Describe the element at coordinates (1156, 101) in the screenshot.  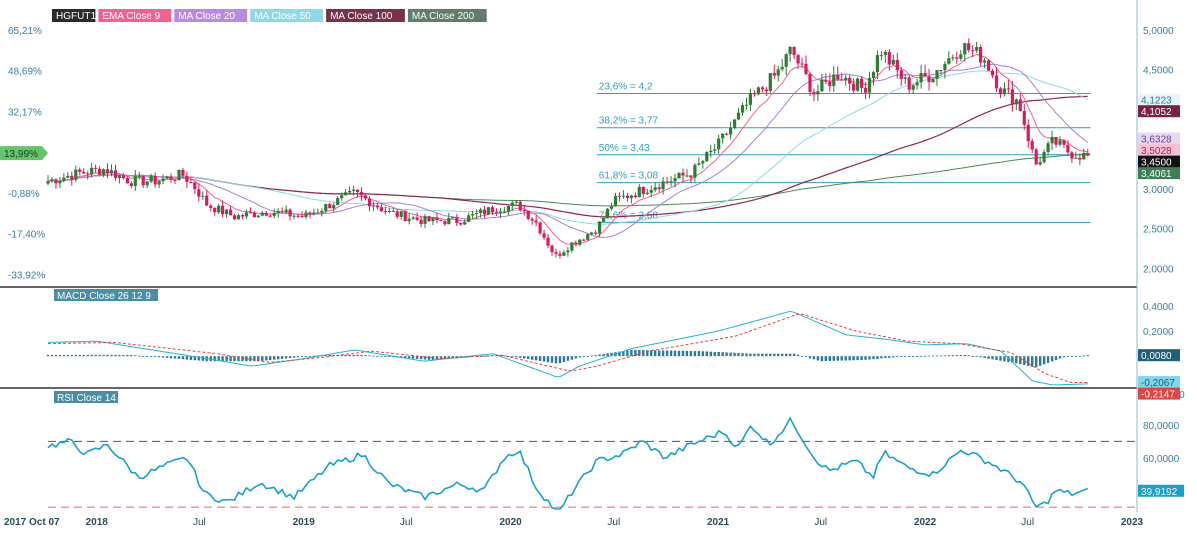
I see `price-tag-label: 4,1223` at that location.